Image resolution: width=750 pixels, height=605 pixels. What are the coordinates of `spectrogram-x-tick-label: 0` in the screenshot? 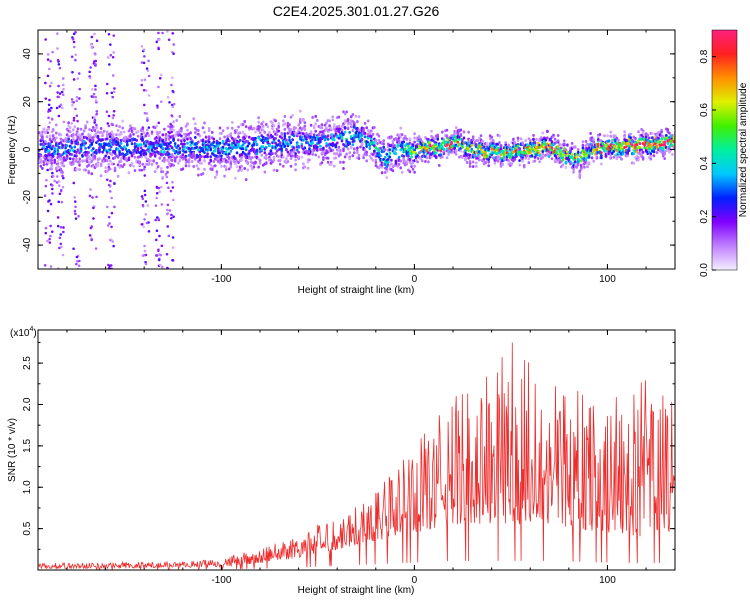 It's located at (415, 279).